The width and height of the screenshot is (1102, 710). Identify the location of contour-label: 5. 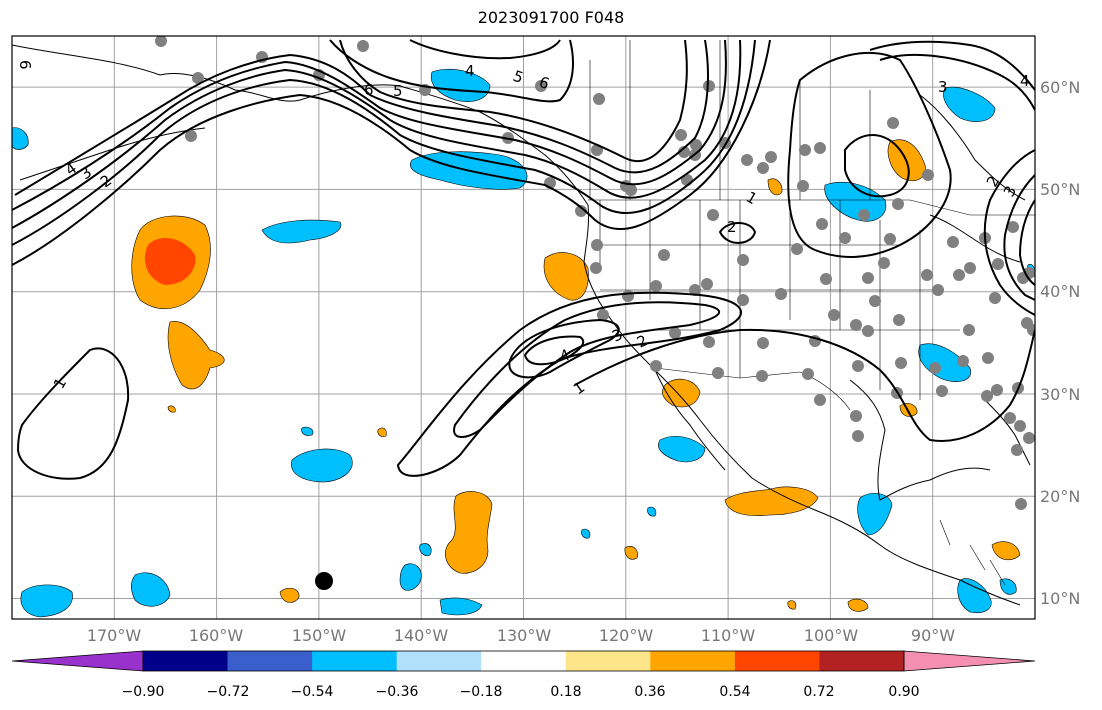
(398, 91).